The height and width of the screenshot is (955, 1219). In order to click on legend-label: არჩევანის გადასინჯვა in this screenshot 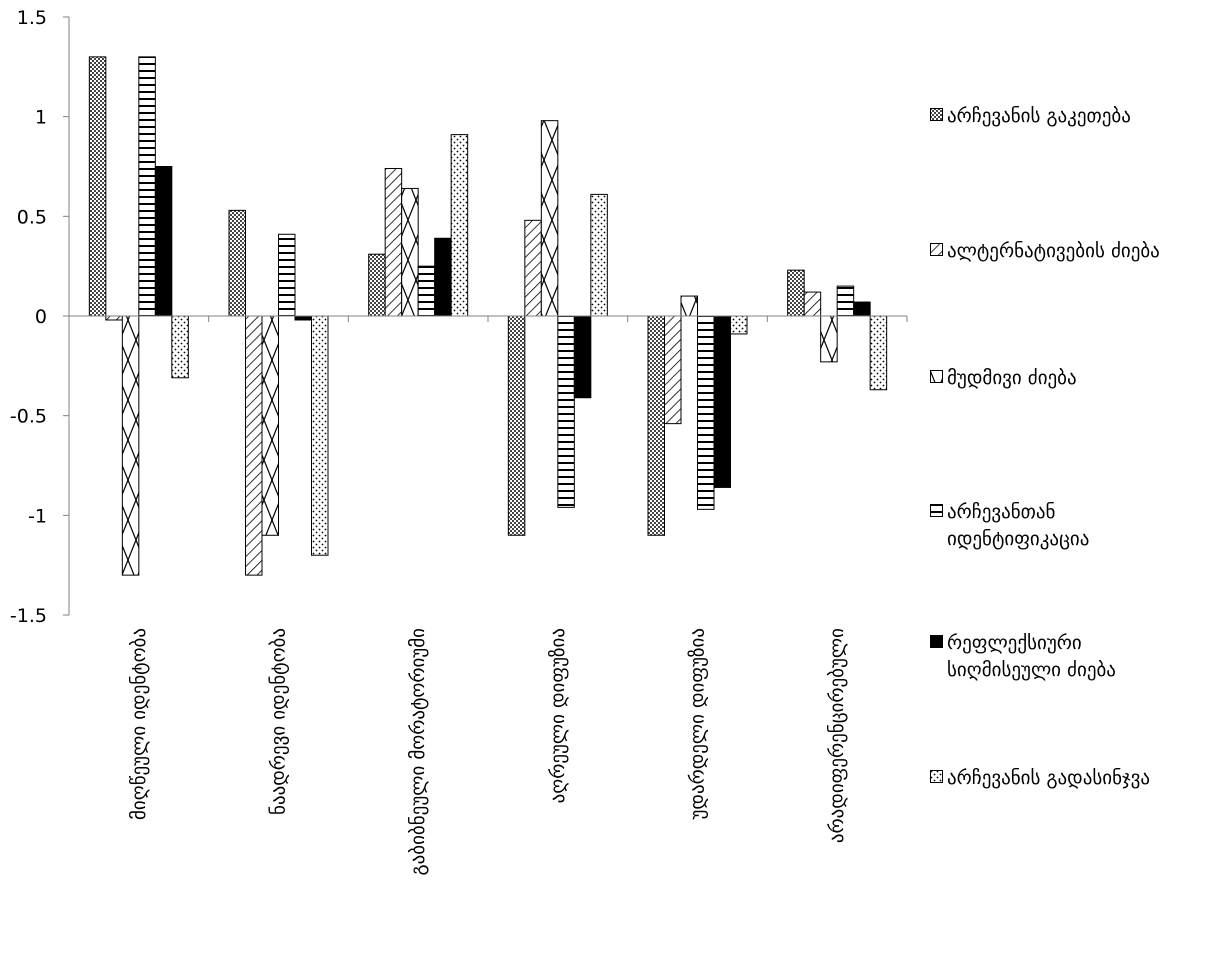, I will do `click(1049, 778)`.